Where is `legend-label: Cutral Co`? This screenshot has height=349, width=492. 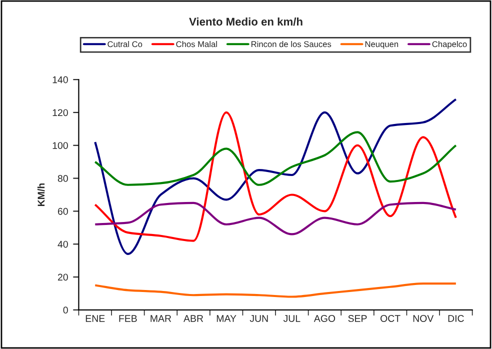
legend-label: Cutral Co is located at coordinates (125, 44).